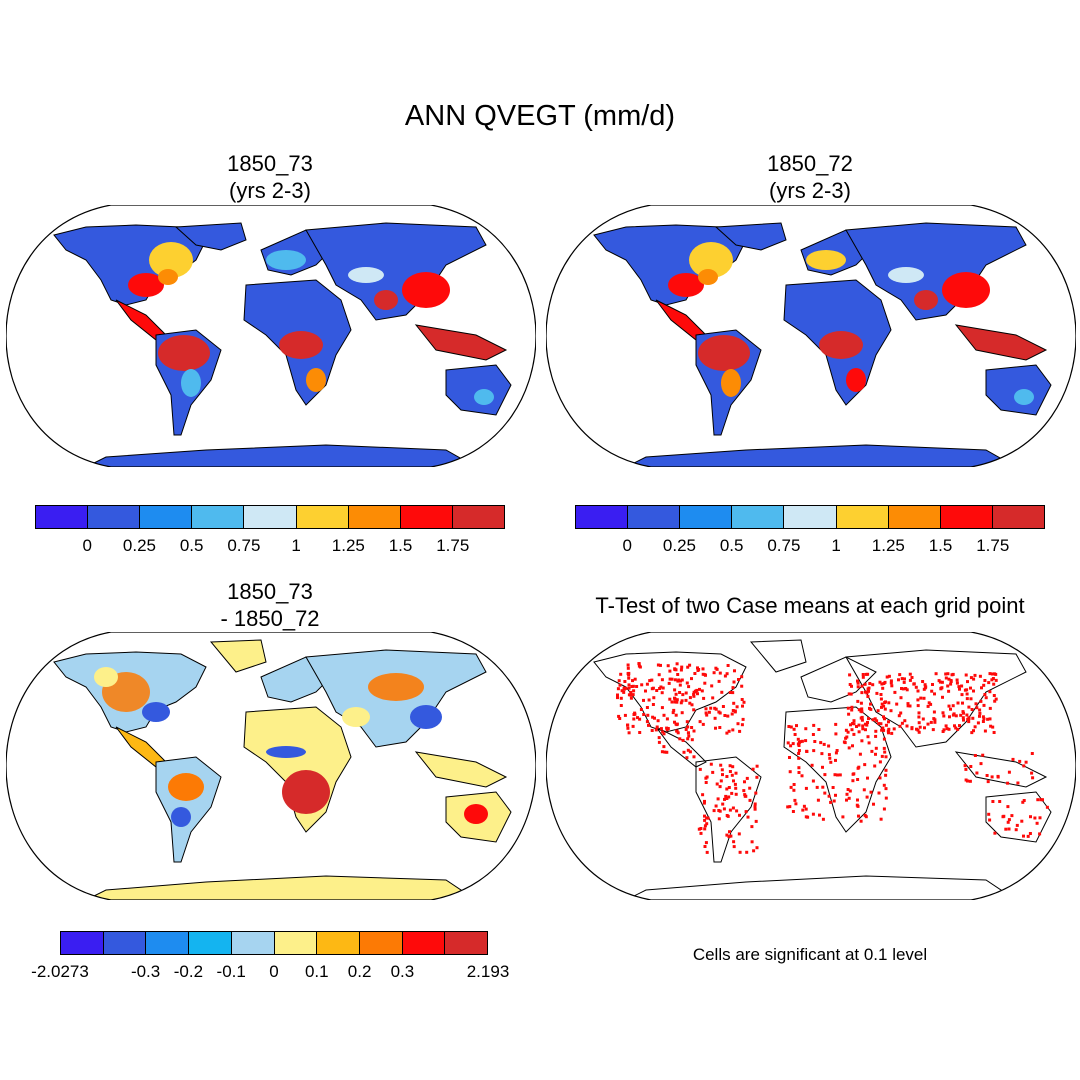  What do you see at coordinates (811, 336) in the screenshot?
I see `map-panel-case2` at bounding box center [811, 336].